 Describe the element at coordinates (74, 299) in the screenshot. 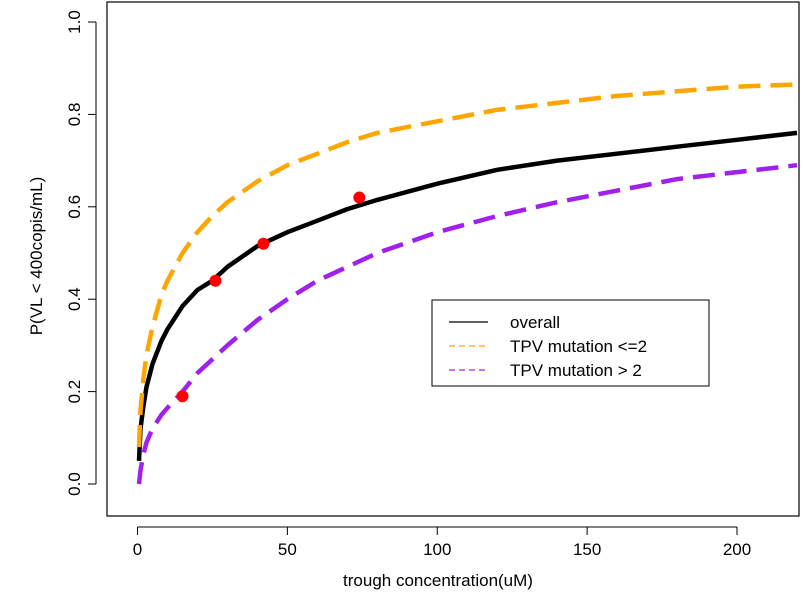

I see `y-tick-label: 0.4` at that location.